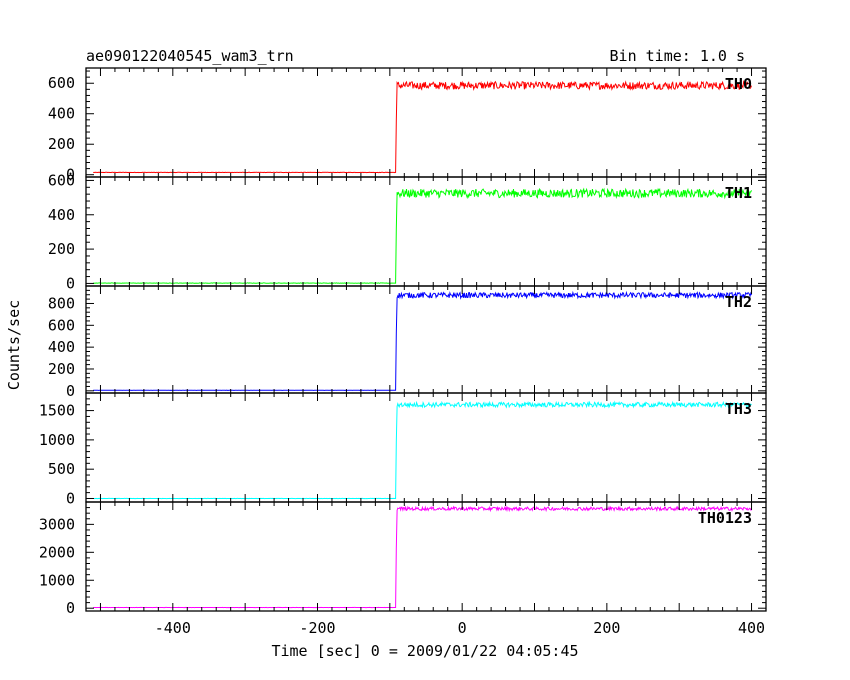 The height and width of the screenshot is (680, 850). I want to click on panel-frame-th0123, so click(426, 556).